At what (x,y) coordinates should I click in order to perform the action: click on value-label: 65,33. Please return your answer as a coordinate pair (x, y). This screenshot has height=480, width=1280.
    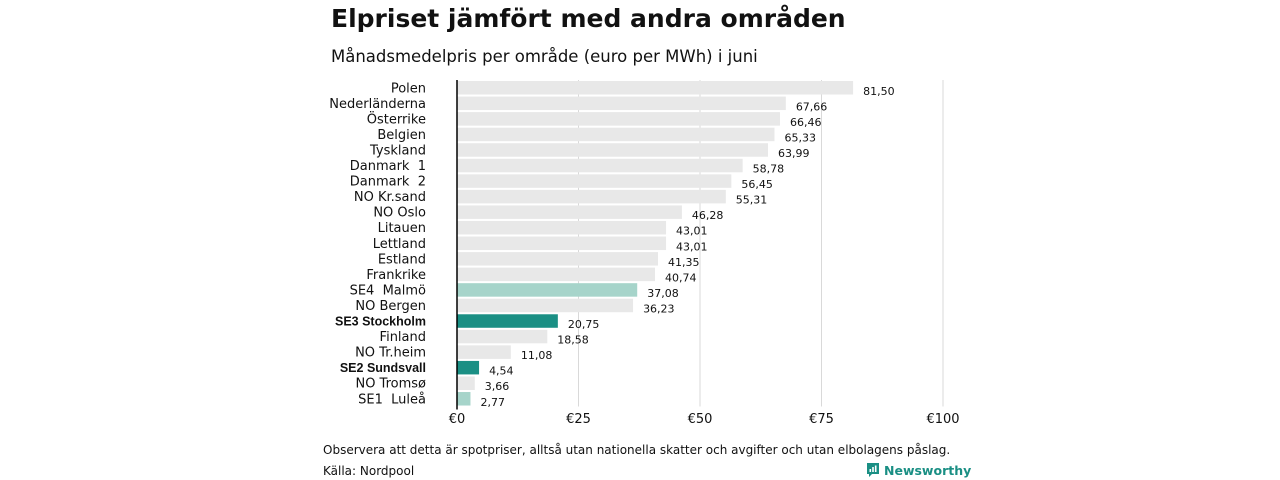
    Looking at the image, I should click on (801, 137).